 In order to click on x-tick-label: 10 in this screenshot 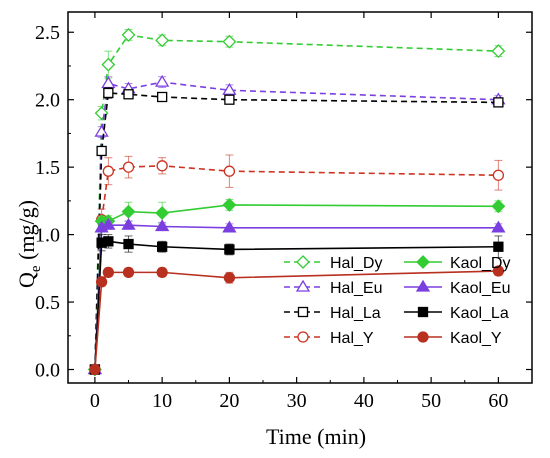, I will do `click(162, 401)`.